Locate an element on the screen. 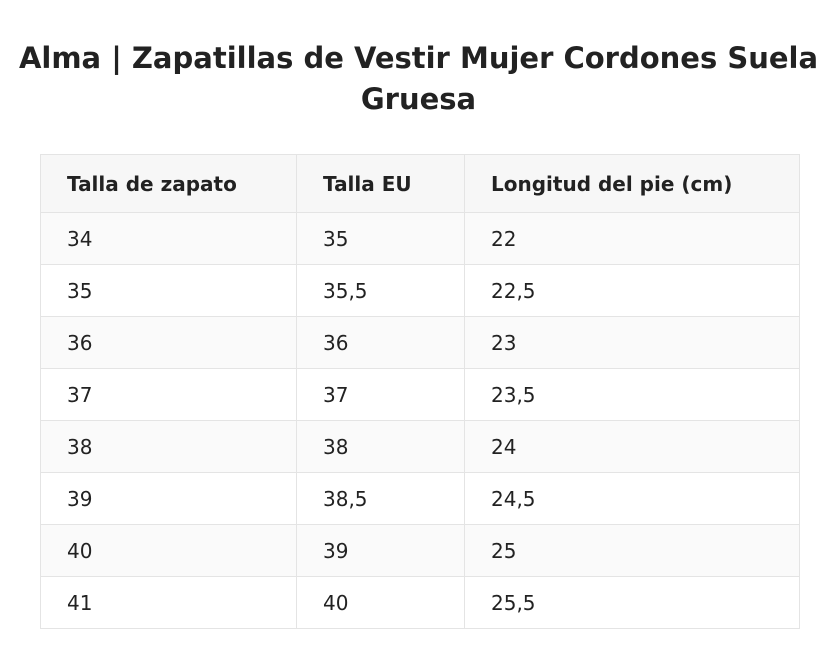 The height and width of the screenshot is (668, 837). cell-foot-length: 23,5 is located at coordinates (632, 394).